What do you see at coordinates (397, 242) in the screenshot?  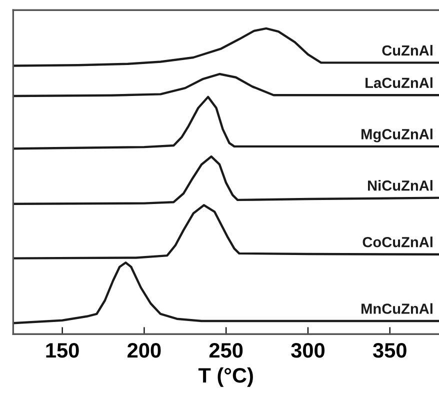 I see `series-label: CoCuZnAl` at bounding box center [397, 242].